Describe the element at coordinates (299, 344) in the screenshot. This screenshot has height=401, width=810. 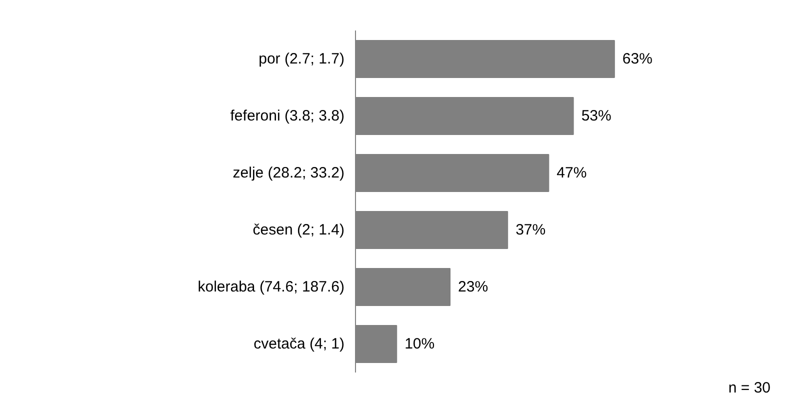
I see `y-tick-label: cvetača (4; 1)` at that location.